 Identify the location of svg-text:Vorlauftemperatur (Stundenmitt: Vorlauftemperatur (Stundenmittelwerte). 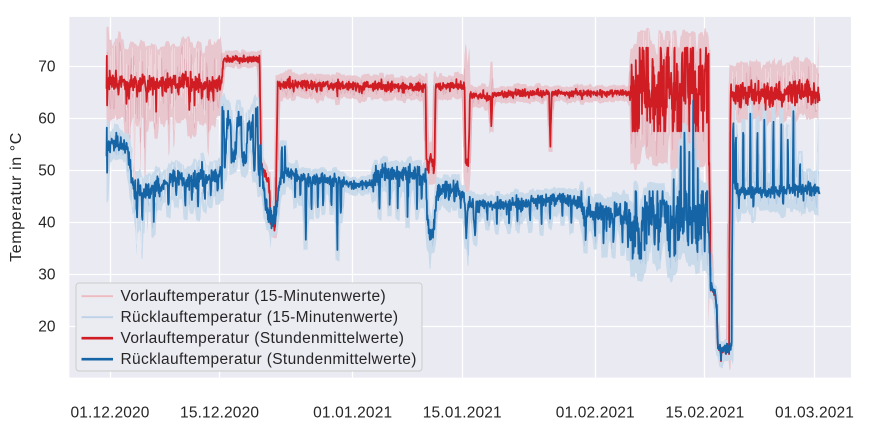
(263, 338).